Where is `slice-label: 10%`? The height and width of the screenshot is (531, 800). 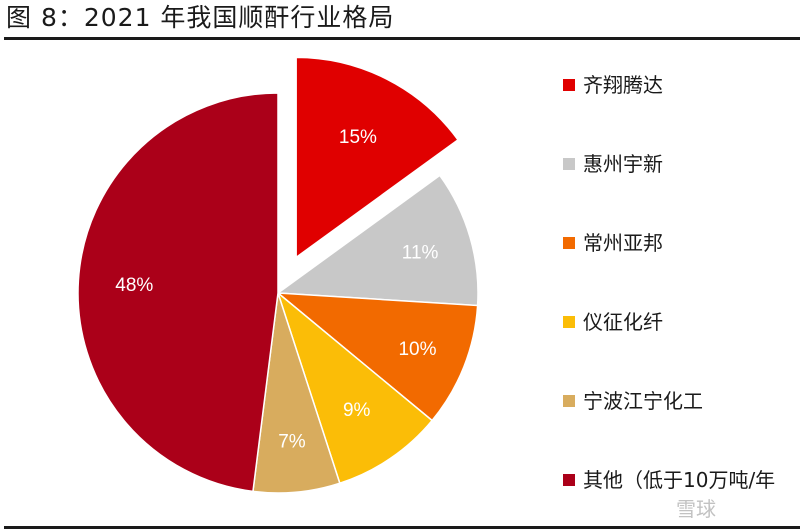 slice-label: 10% is located at coordinates (417, 349).